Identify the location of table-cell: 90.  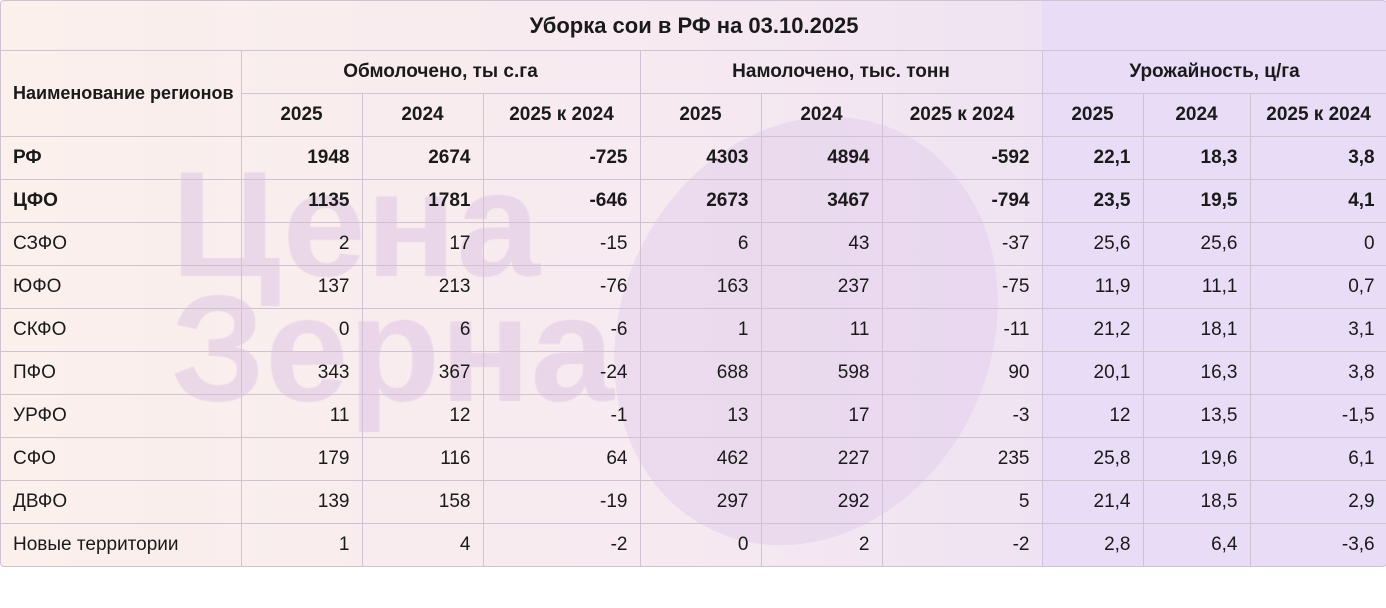
(962, 373).